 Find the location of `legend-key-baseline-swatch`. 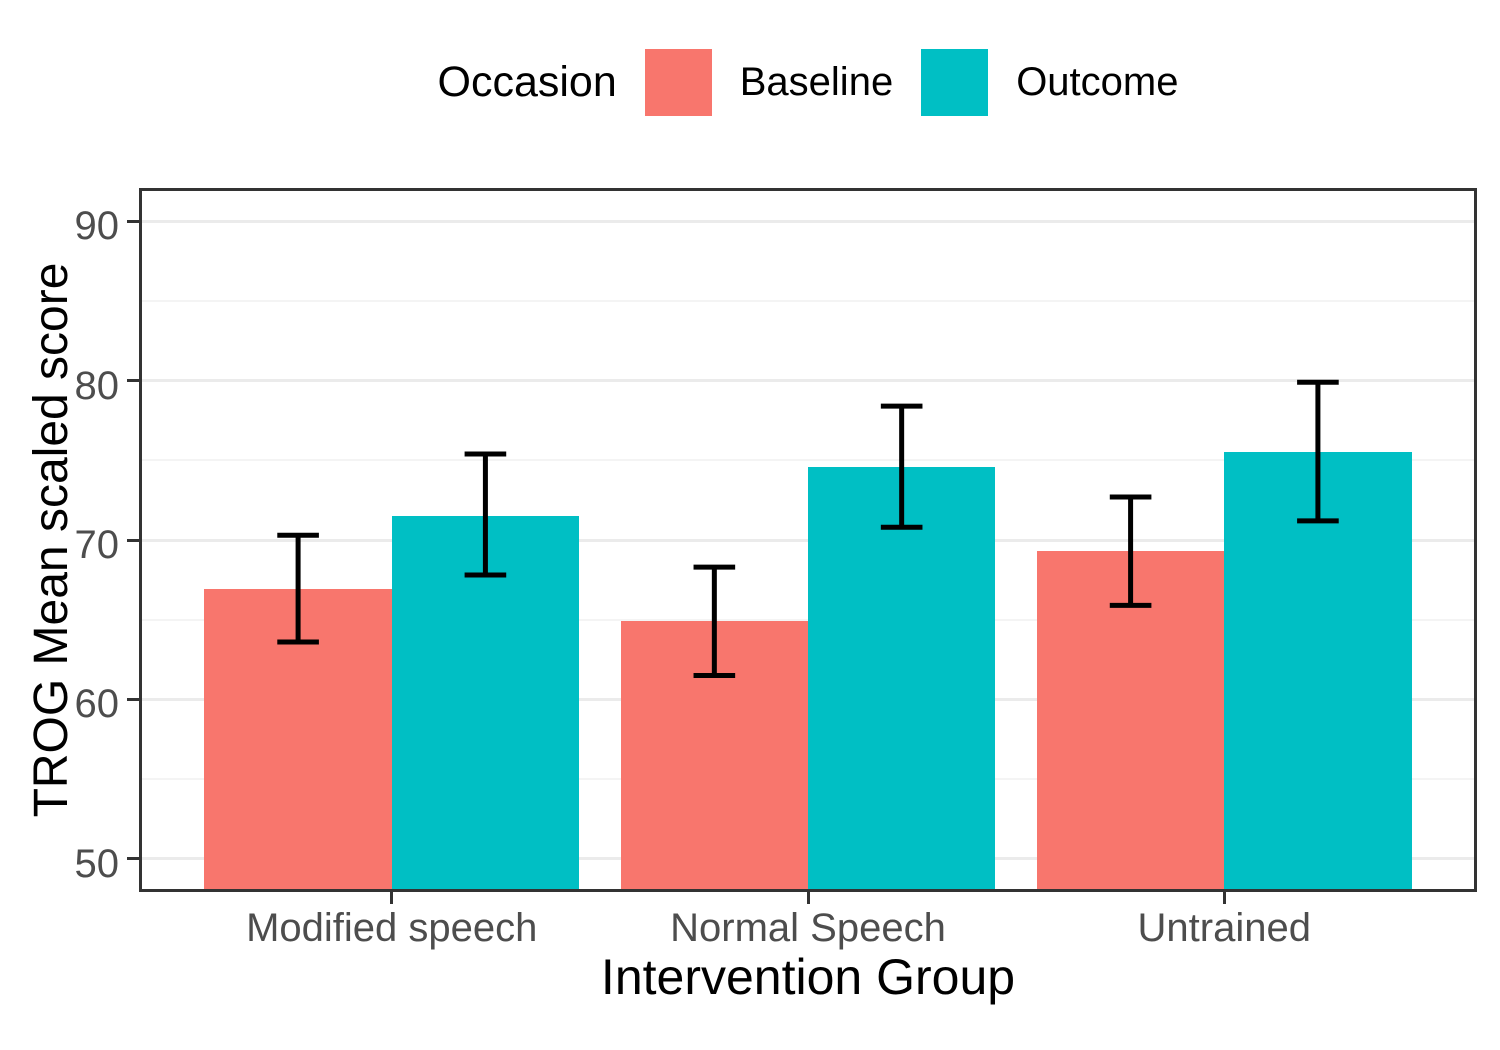

legend-key-baseline-swatch is located at coordinates (678, 82).